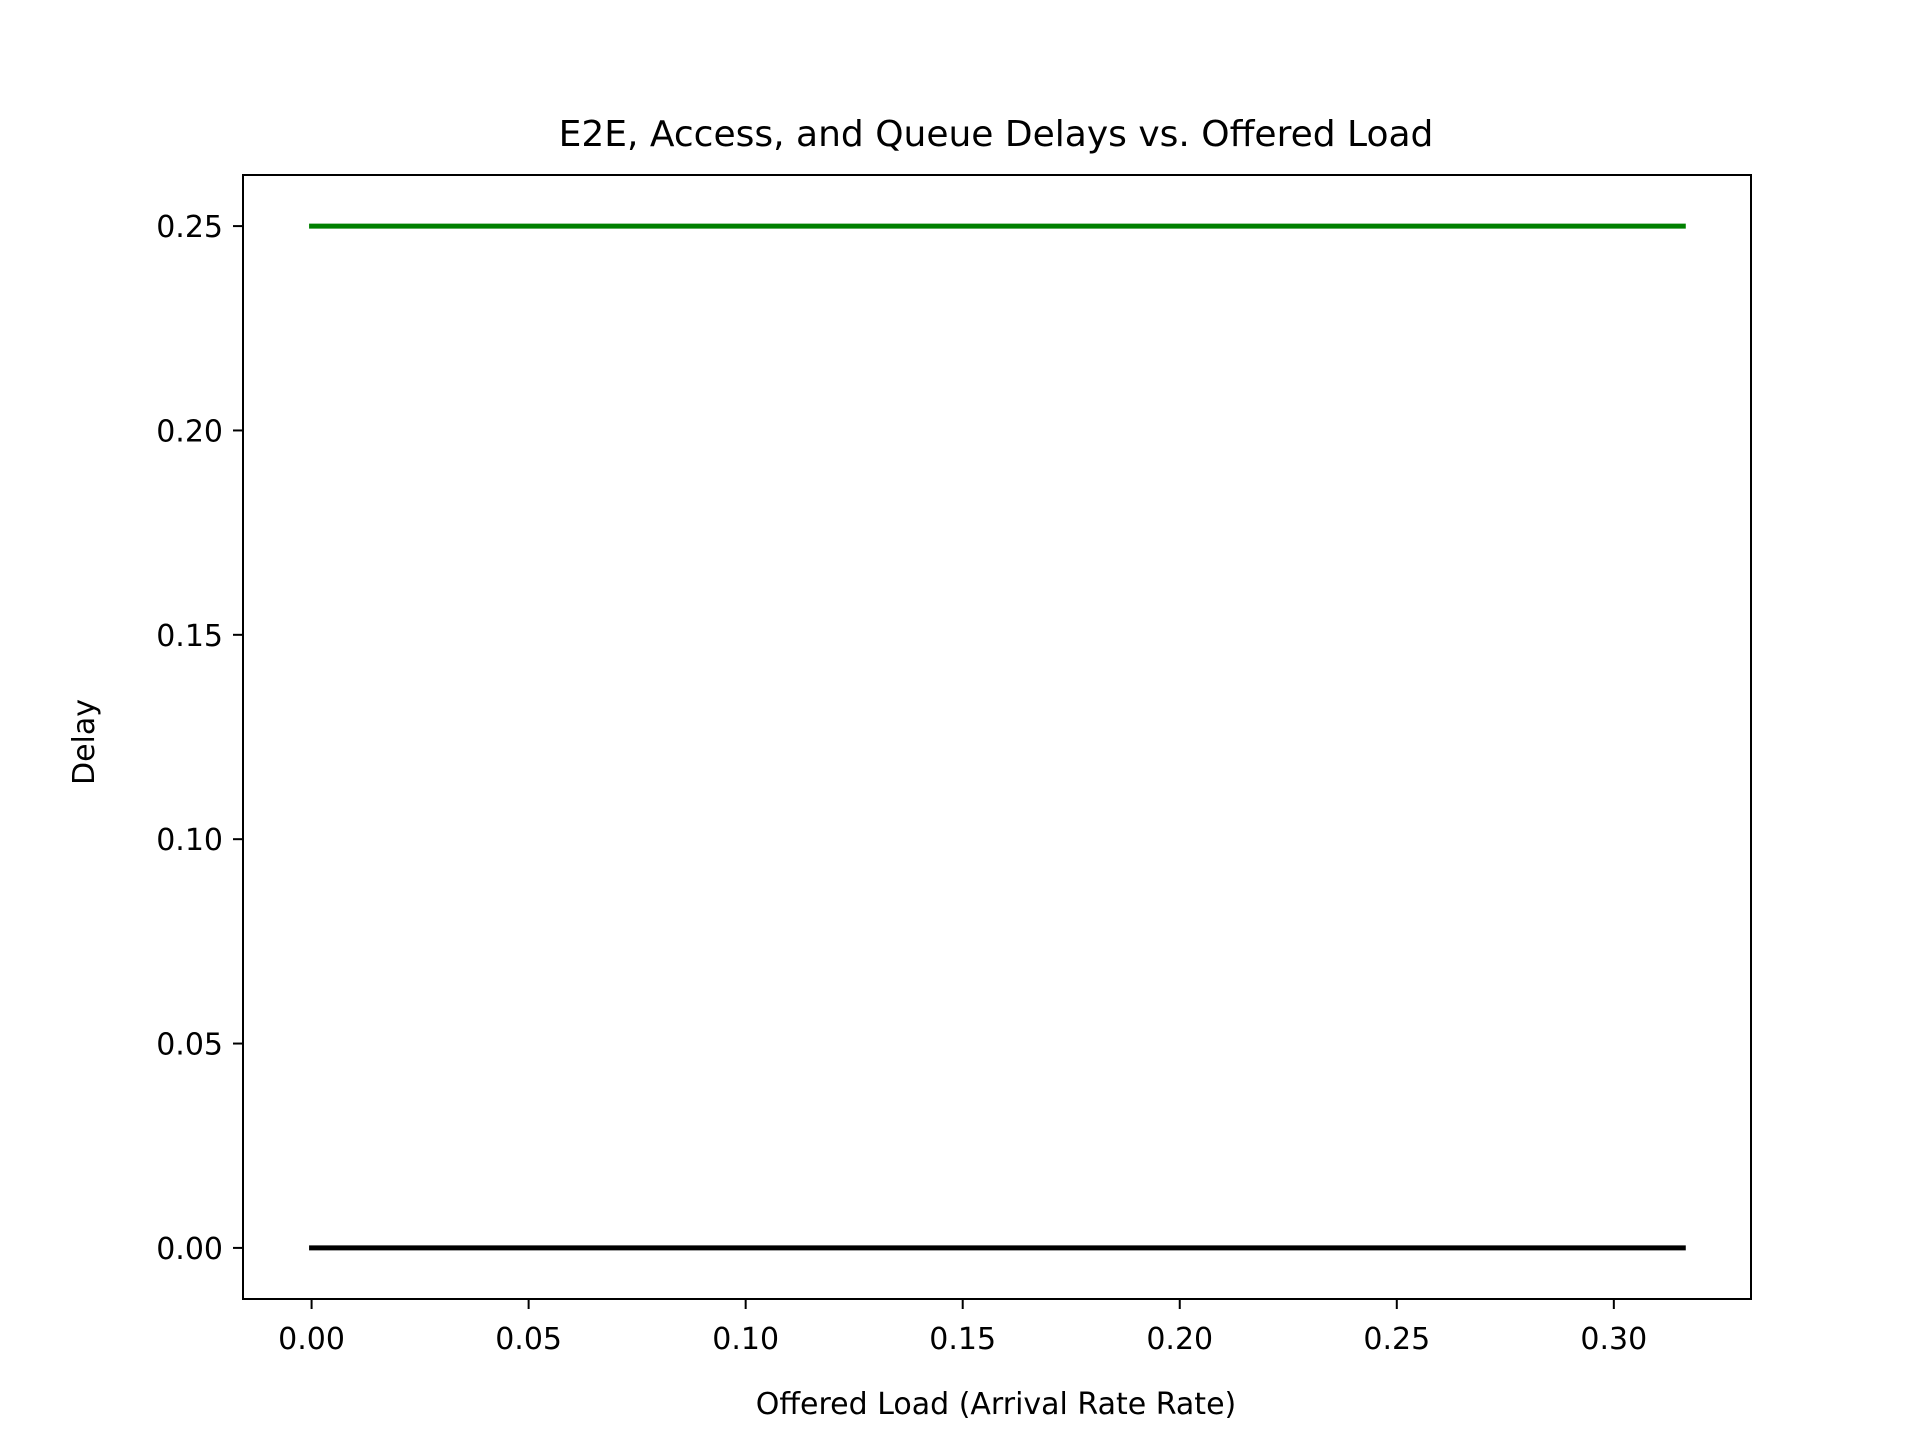 This screenshot has width=1920, height=1444. What do you see at coordinates (189, 636) in the screenshot?
I see `y-tick-label: 0.15` at bounding box center [189, 636].